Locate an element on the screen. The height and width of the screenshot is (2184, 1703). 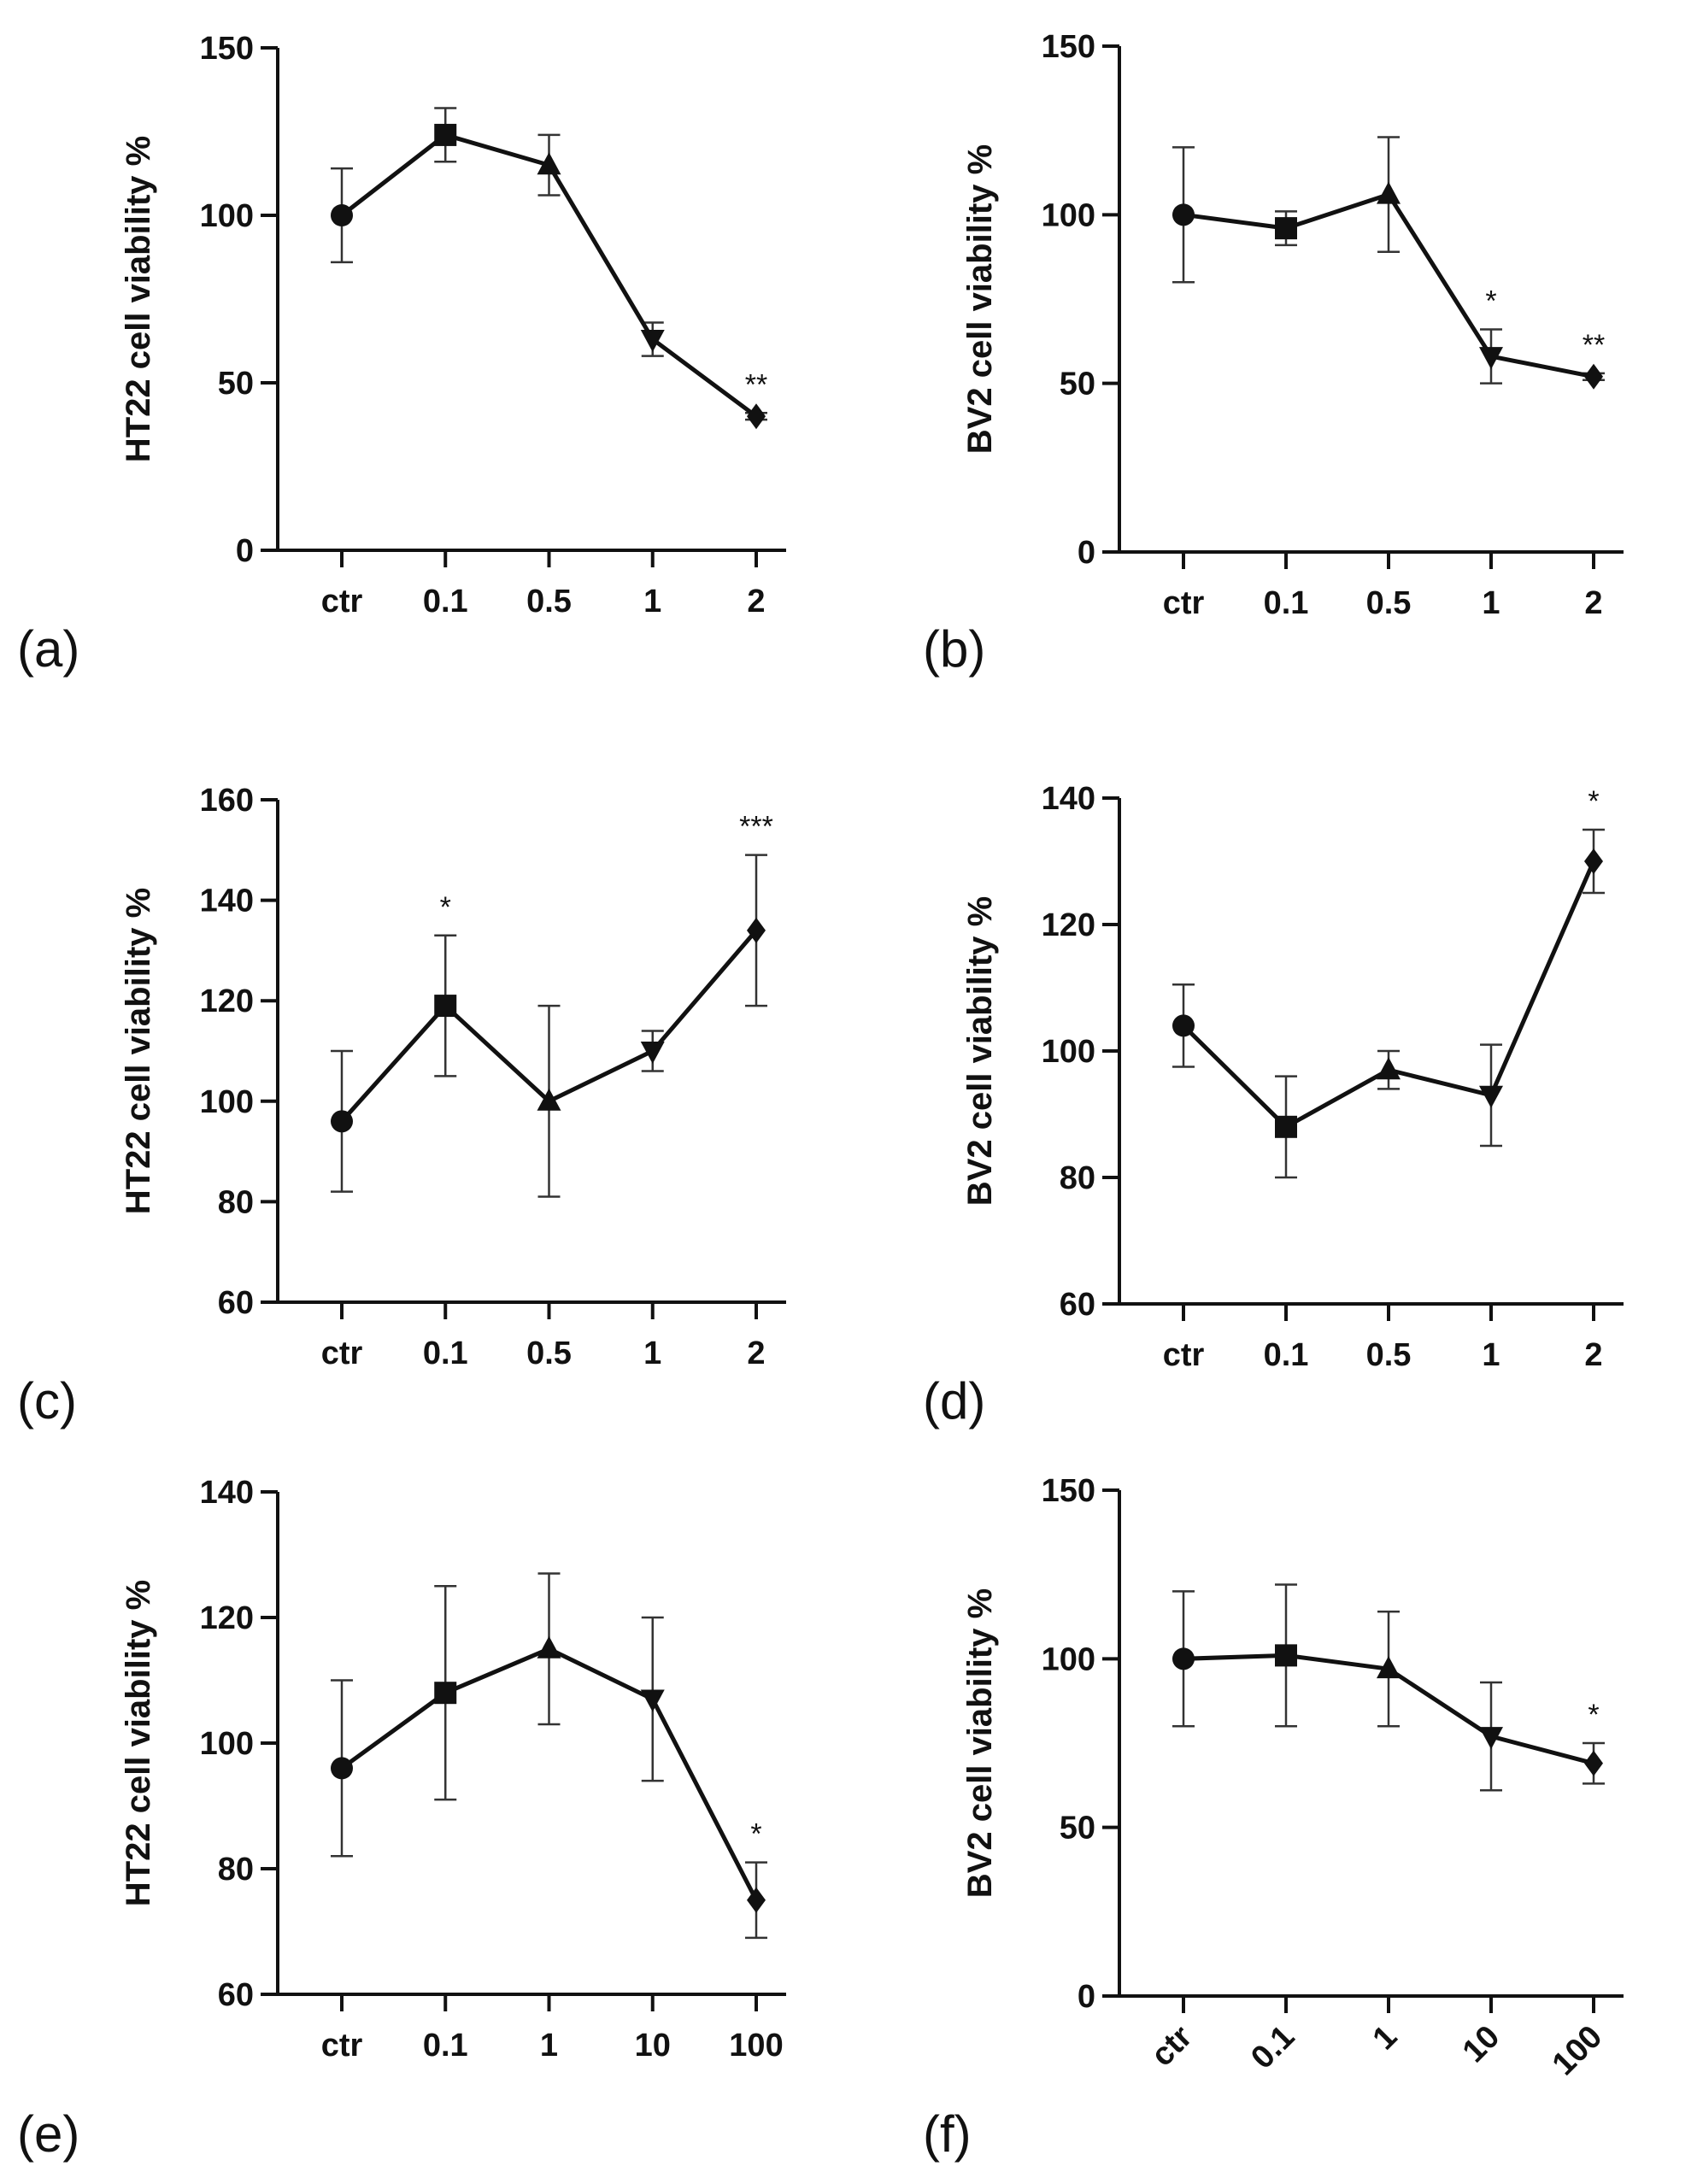
chart-c-y-axis-title: HT22 cell viability % is located at coordinates (138, 1051).